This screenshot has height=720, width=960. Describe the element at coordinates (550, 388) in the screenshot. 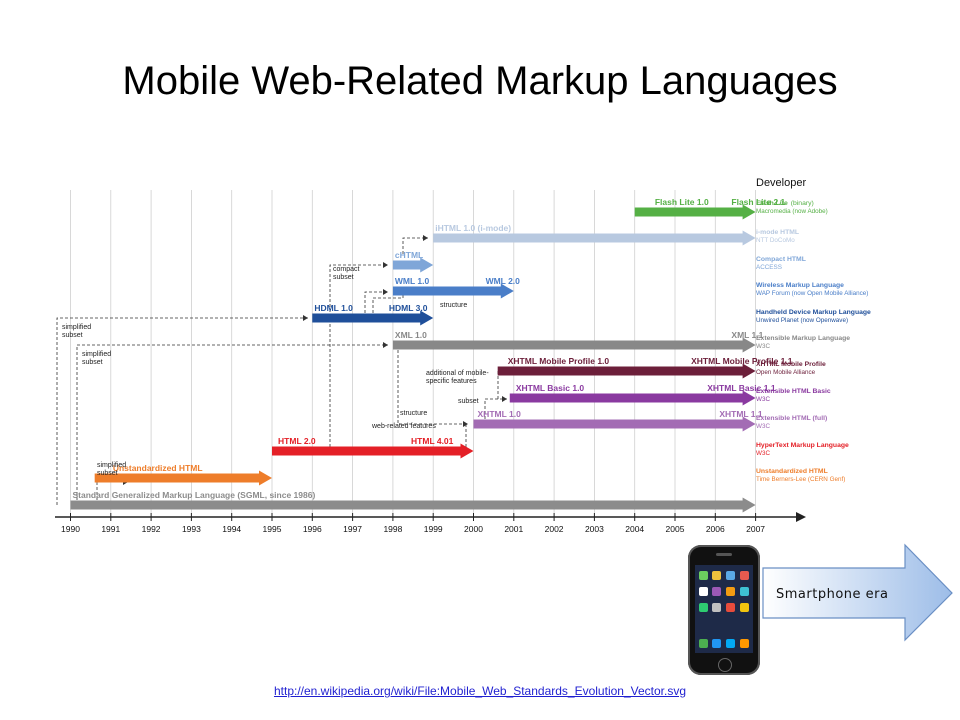

I see `bar-label: XHTML Basic 1.0` at that location.